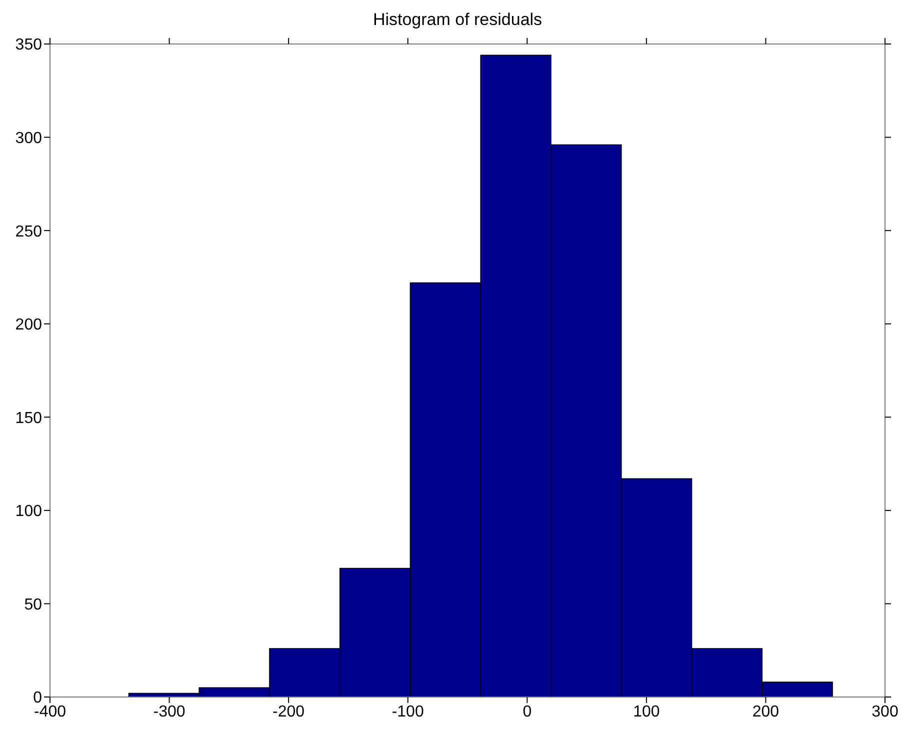 The height and width of the screenshot is (740, 915). What do you see at coordinates (766, 711) in the screenshot?
I see `x-tick-label: 200` at bounding box center [766, 711].